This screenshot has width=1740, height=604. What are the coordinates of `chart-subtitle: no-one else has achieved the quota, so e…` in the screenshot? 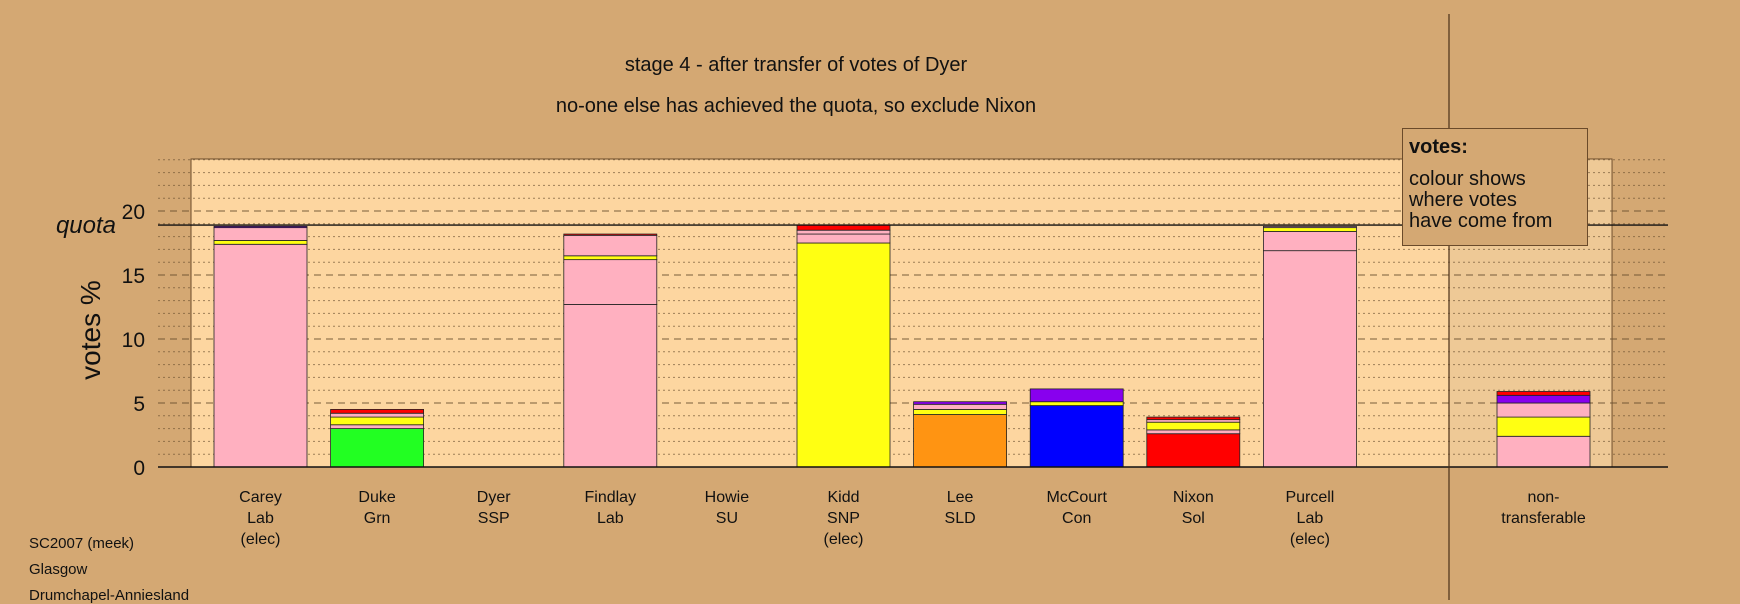 It's located at (796, 106).